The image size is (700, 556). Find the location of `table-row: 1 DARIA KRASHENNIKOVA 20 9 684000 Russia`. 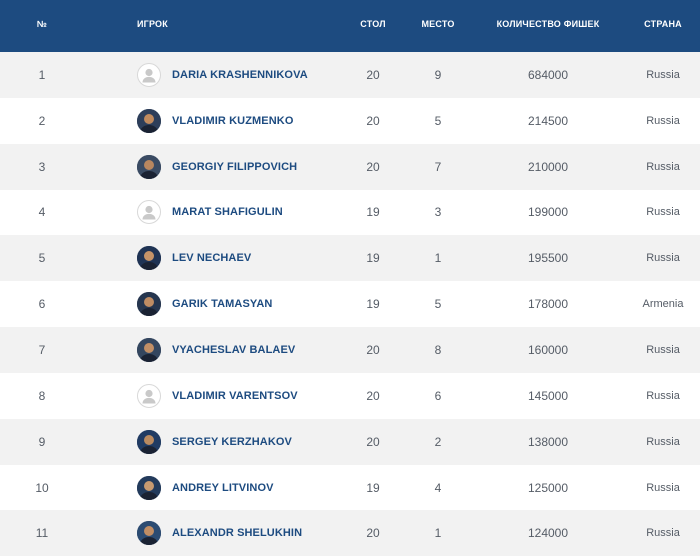

table-row: 1 DARIA KRASHENNIKOVA 20 9 684000 Russia is located at coordinates (350, 75).